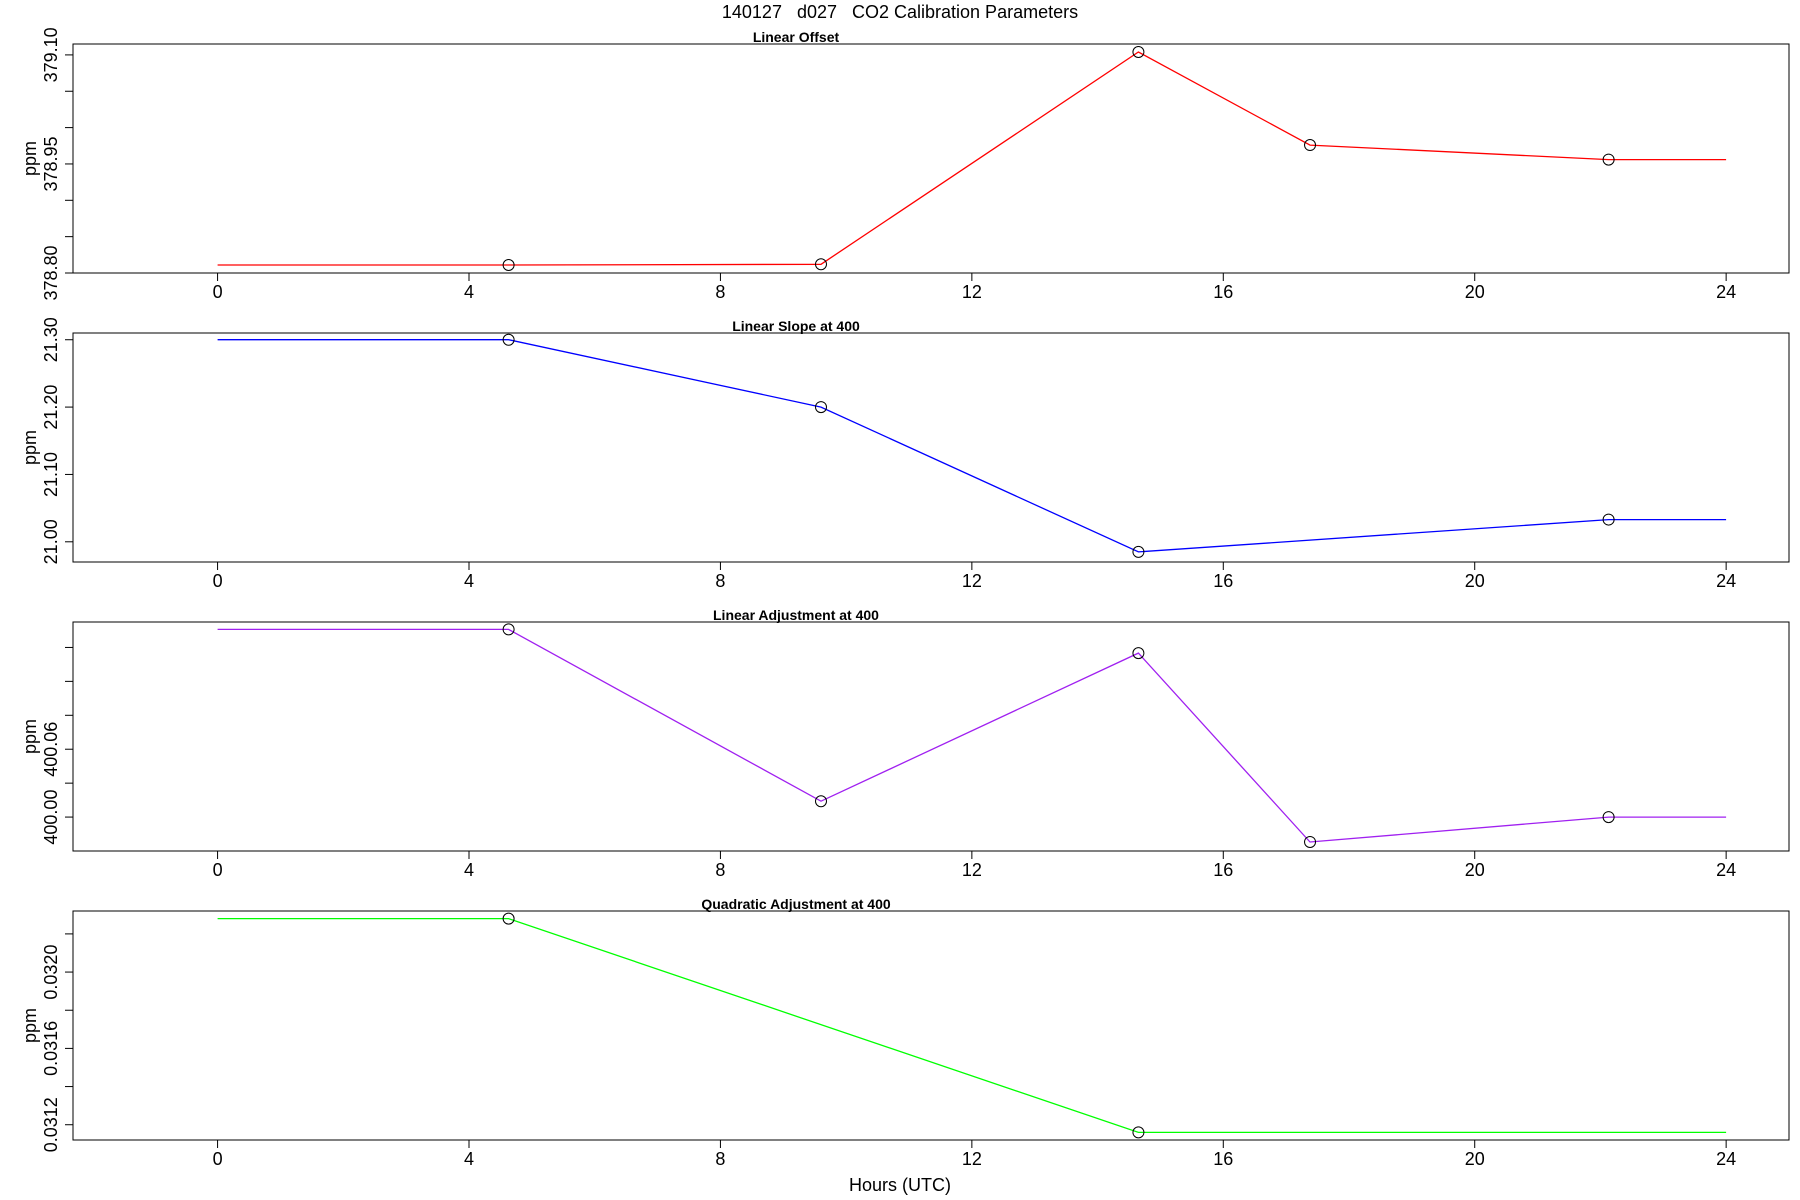 The height and width of the screenshot is (1200, 1800). What do you see at coordinates (796, 904) in the screenshot?
I see `panel-4-title: Quadratic Adjustment at 400` at bounding box center [796, 904].